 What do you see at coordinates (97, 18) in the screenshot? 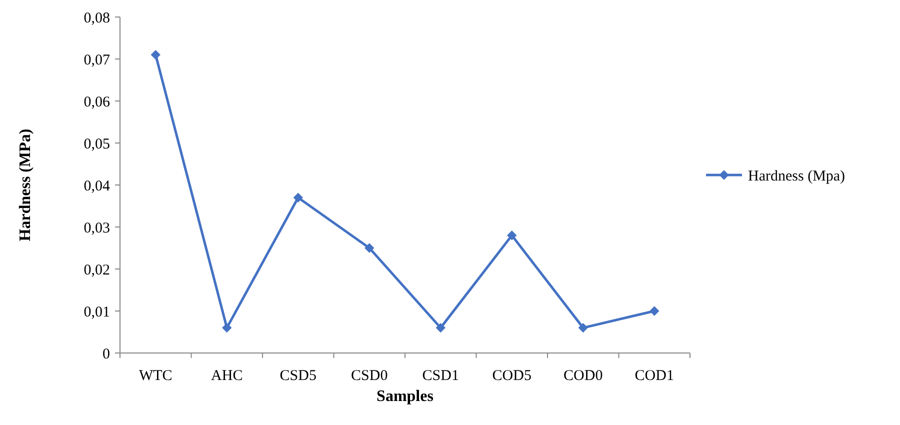
I see `y-tick-label: 0,08` at bounding box center [97, 18].